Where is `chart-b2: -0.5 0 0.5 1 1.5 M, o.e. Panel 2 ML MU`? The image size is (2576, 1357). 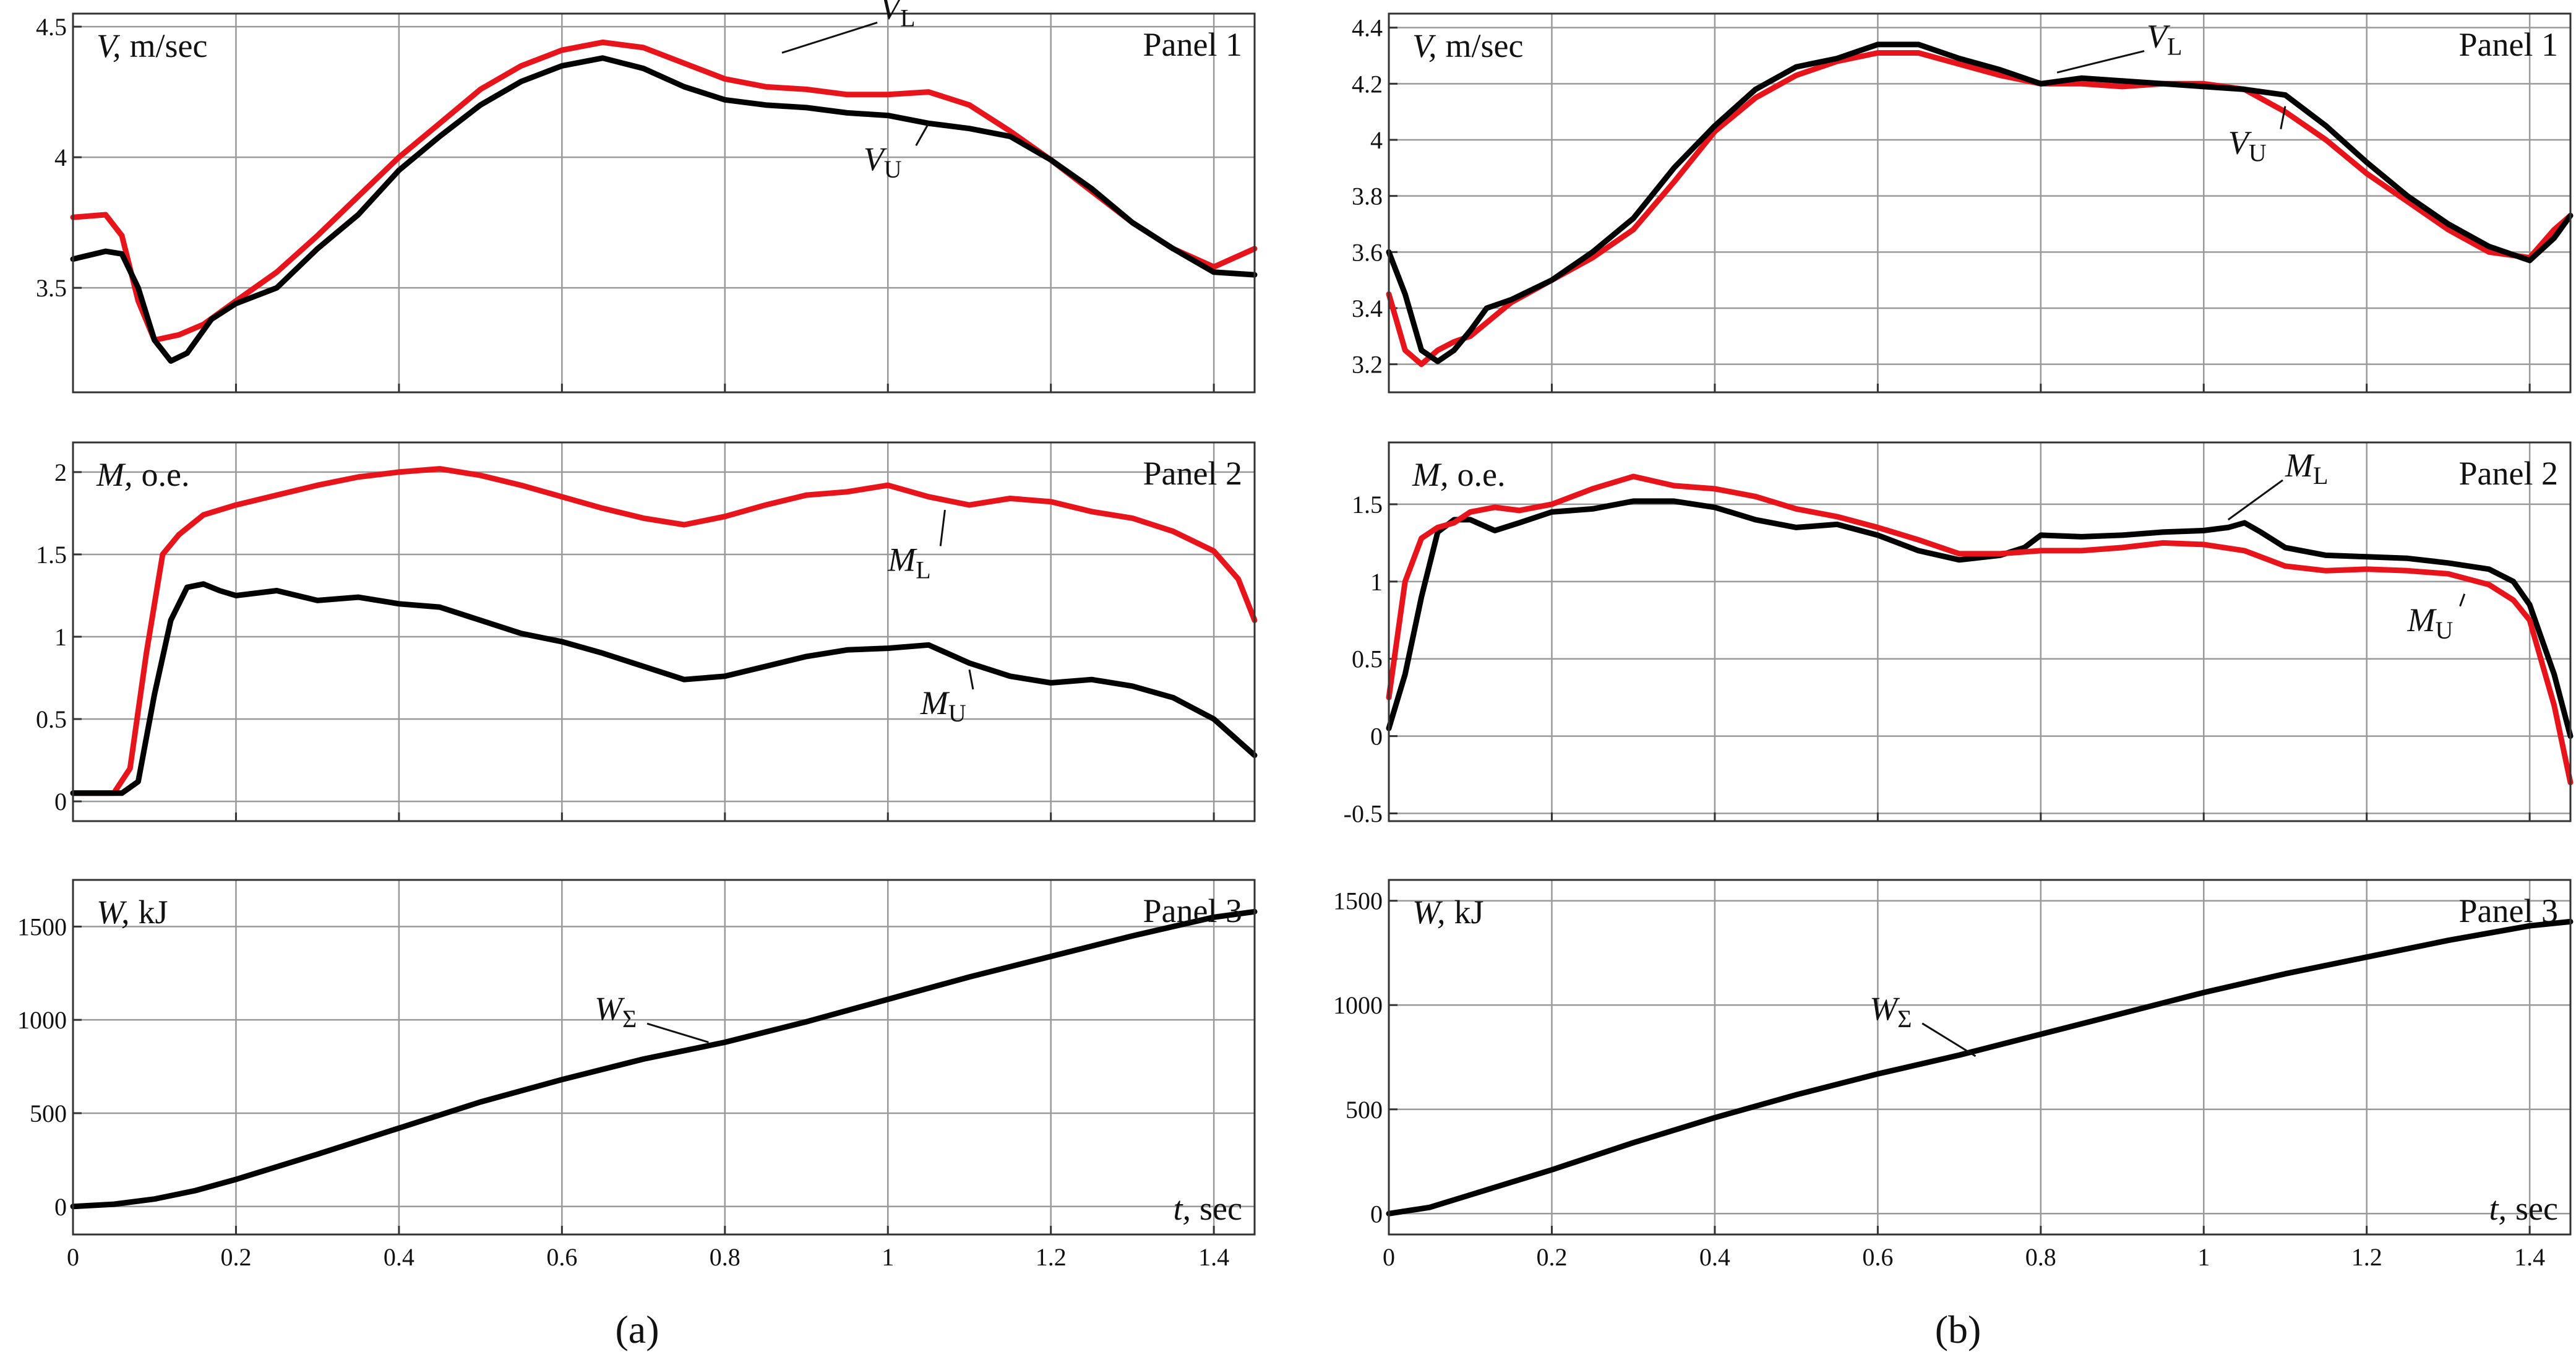
chart-b2: -0.5 0 0.5 1 1.5 M, o.e. Panel 2 ML MU is located at coordinates (1959, 634).